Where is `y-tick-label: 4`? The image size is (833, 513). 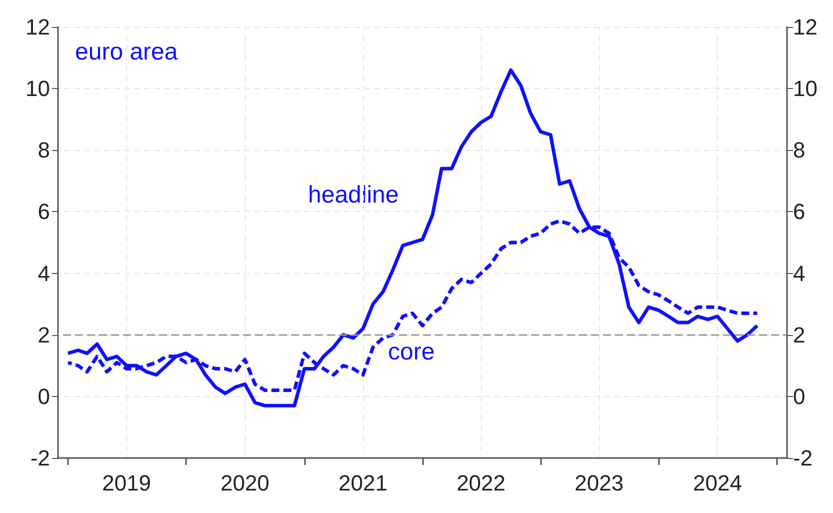 y-tick-label: 4 is located at coordinates (44, 273).